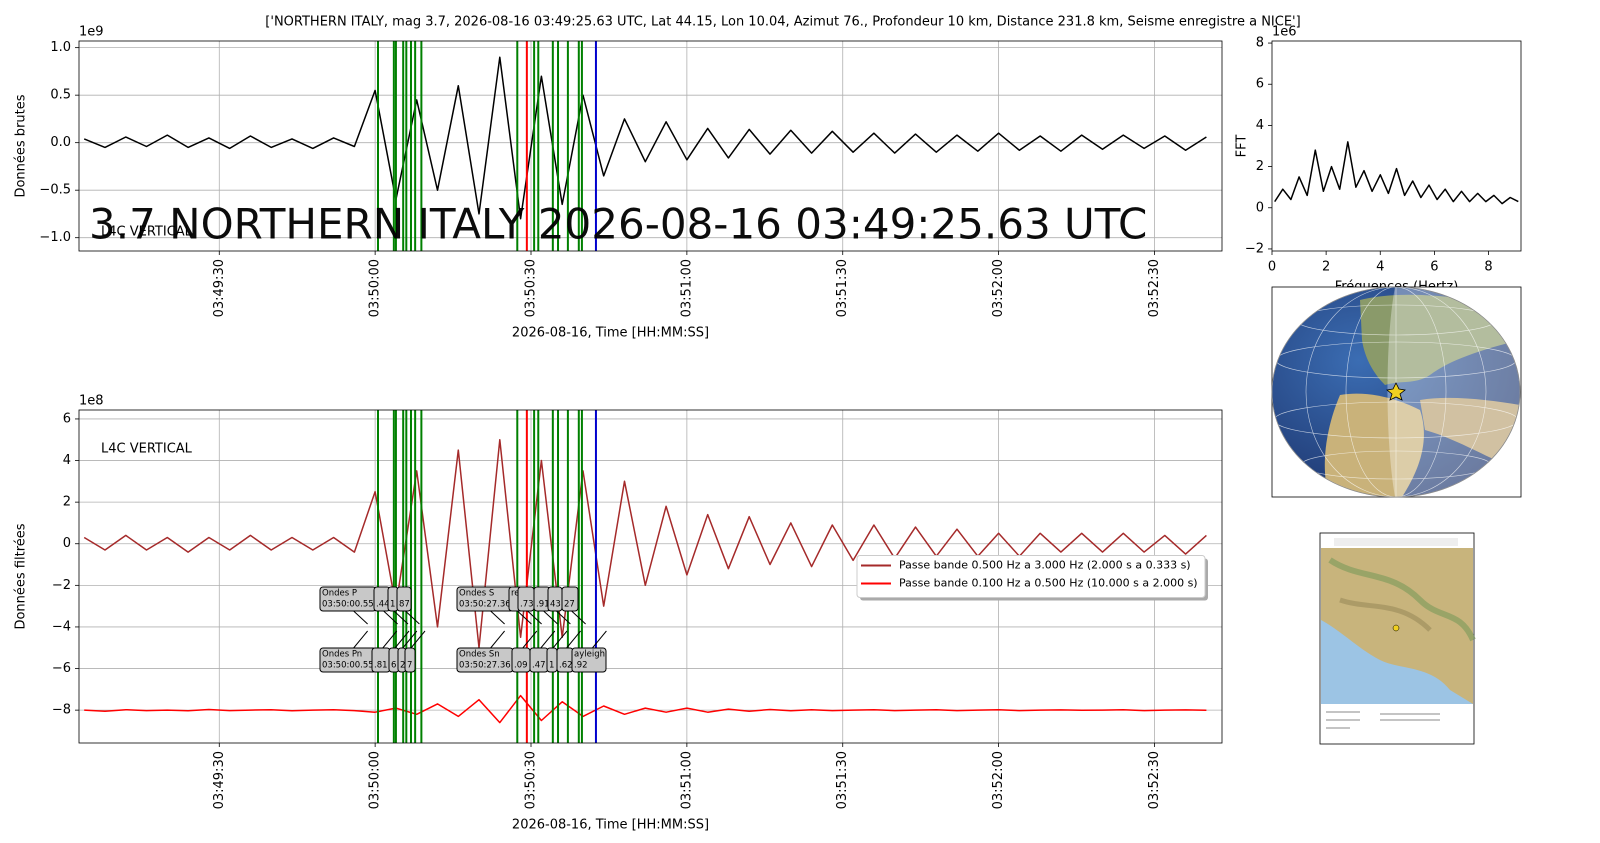  I want to click on y-tick-label: −8, so click(61, 710).